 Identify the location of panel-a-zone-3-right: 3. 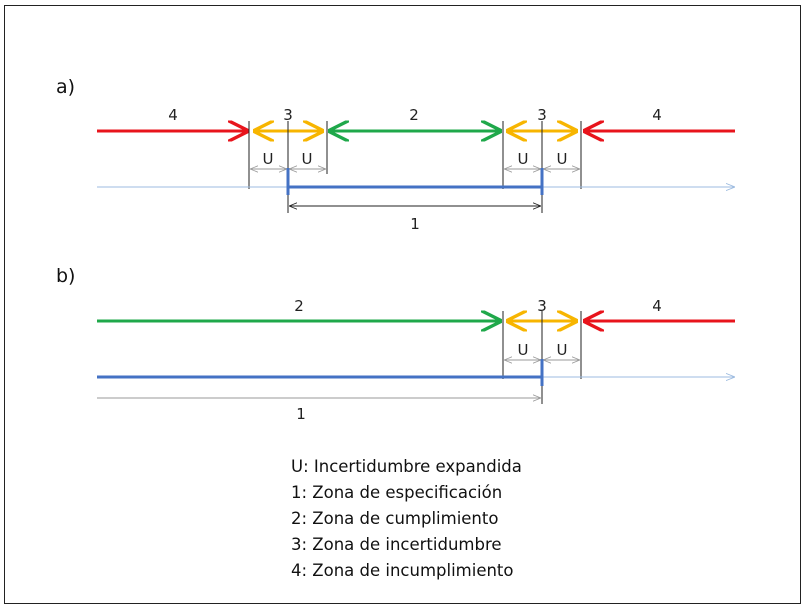
(542, 115).